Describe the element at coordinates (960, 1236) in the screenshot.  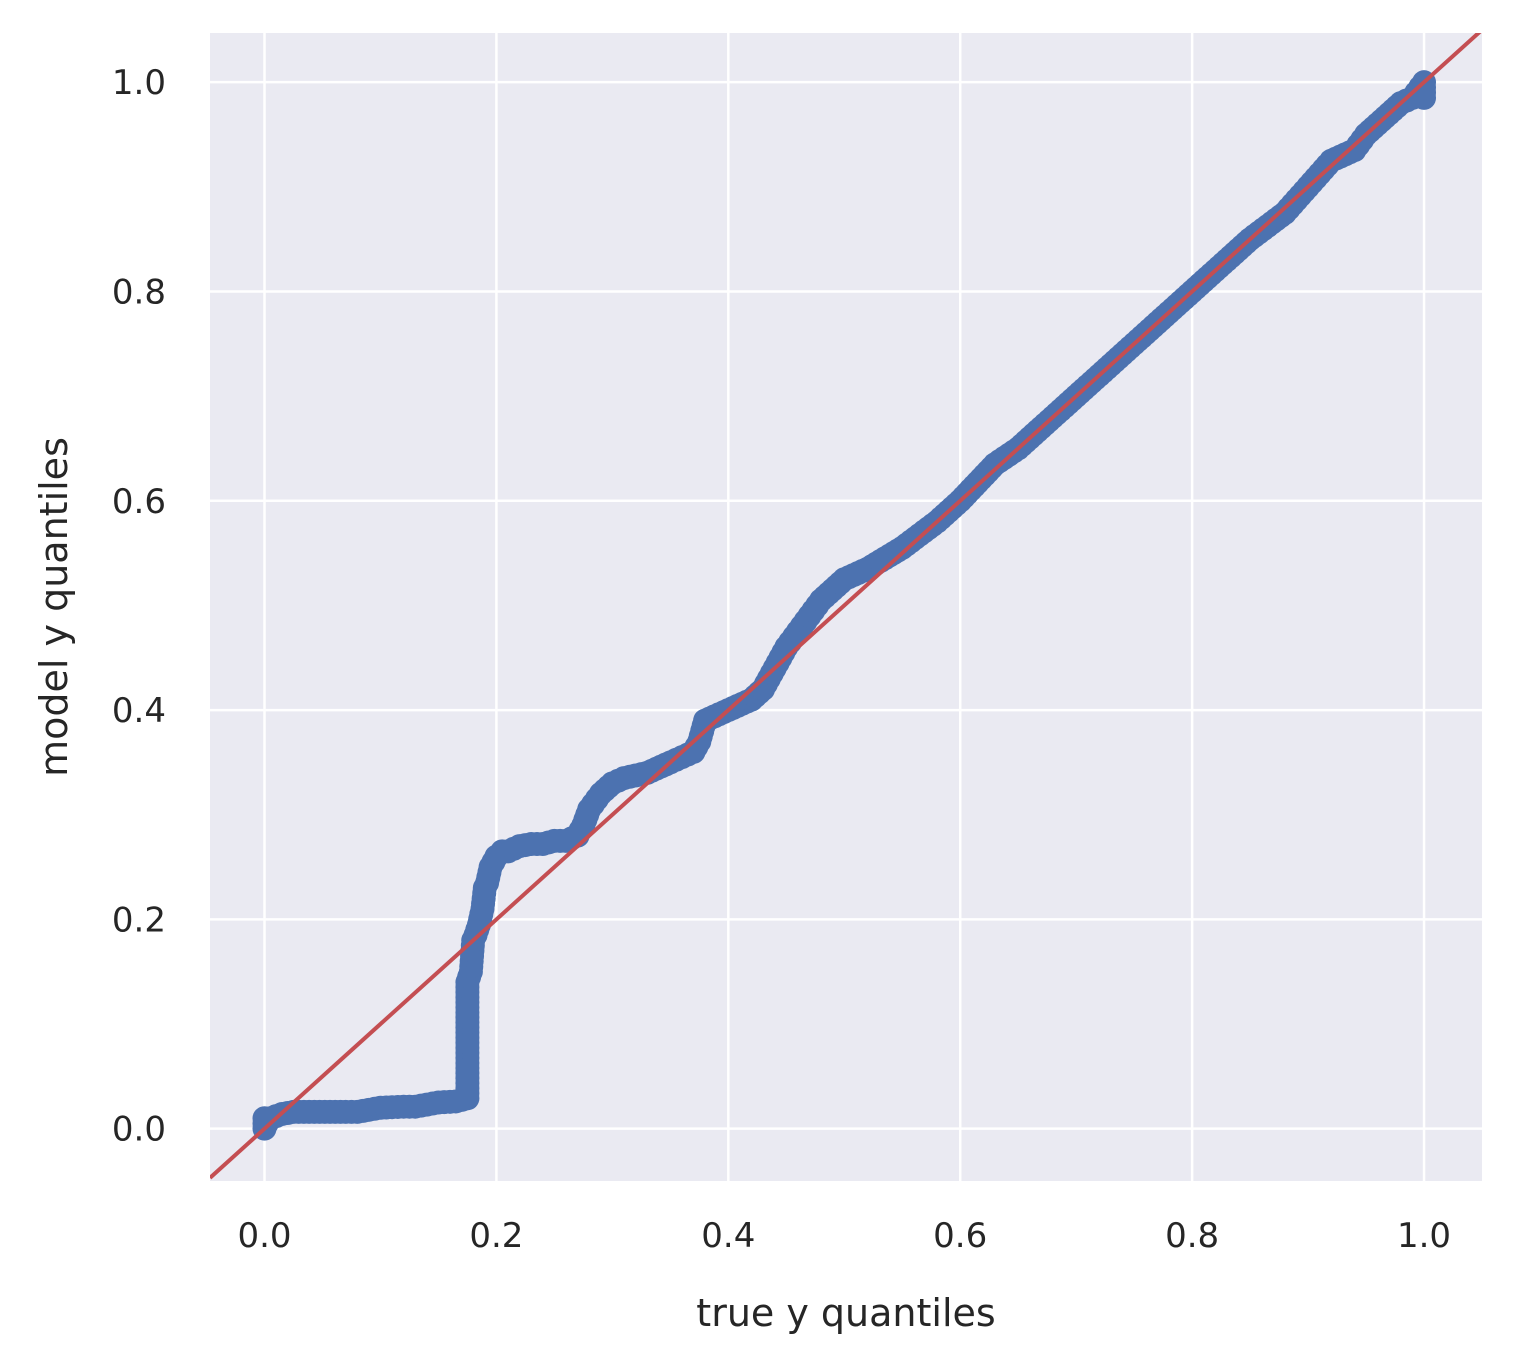
I see `x-tick-label: 0.6` at that location.